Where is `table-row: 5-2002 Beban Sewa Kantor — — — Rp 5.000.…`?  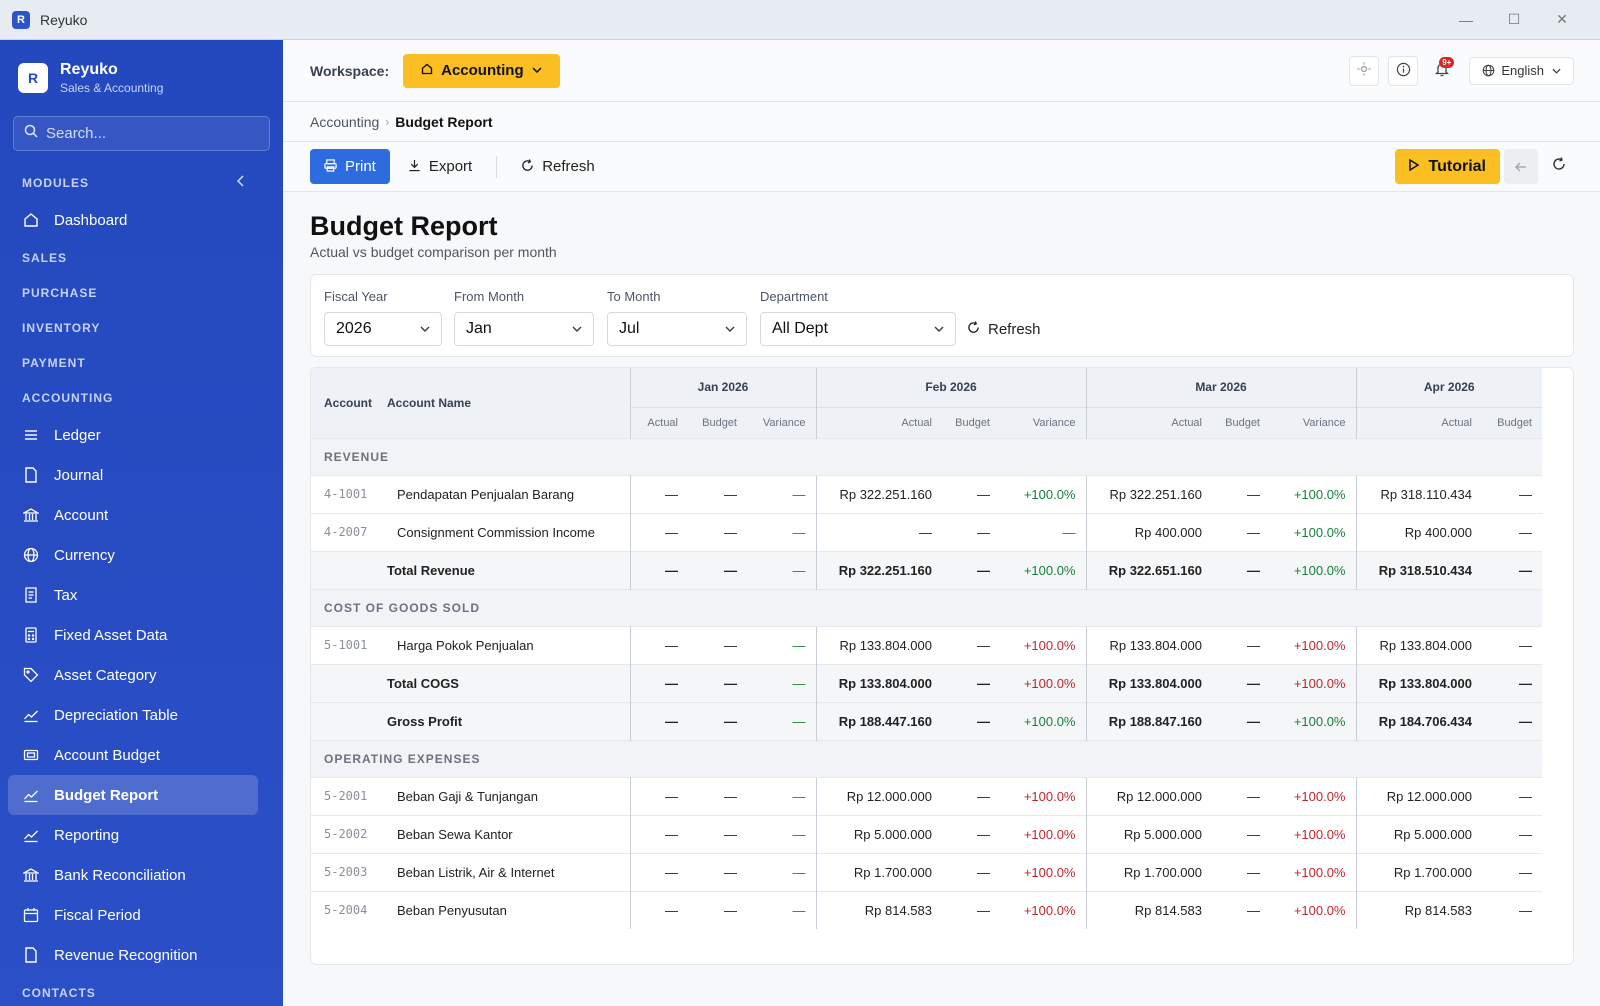
table-row: 5-2002 Beban Sewa Kantor — — — Rp 5.000.… is located at coordinates (926, 833).